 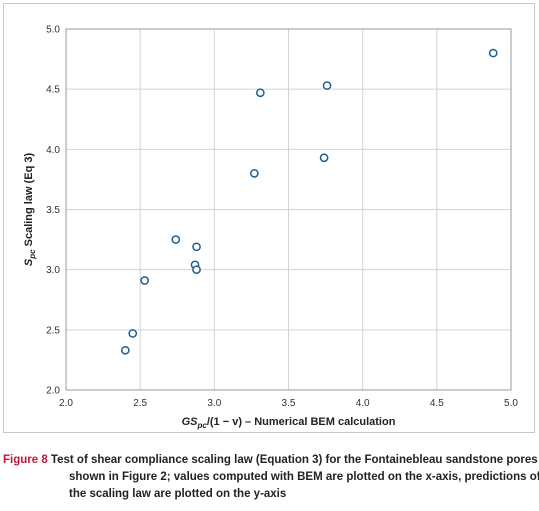 What do you see at coordinates (214, 403) in the screenshot?
I see `x-tick-label: 3.0` at bounding box center [214, 403].